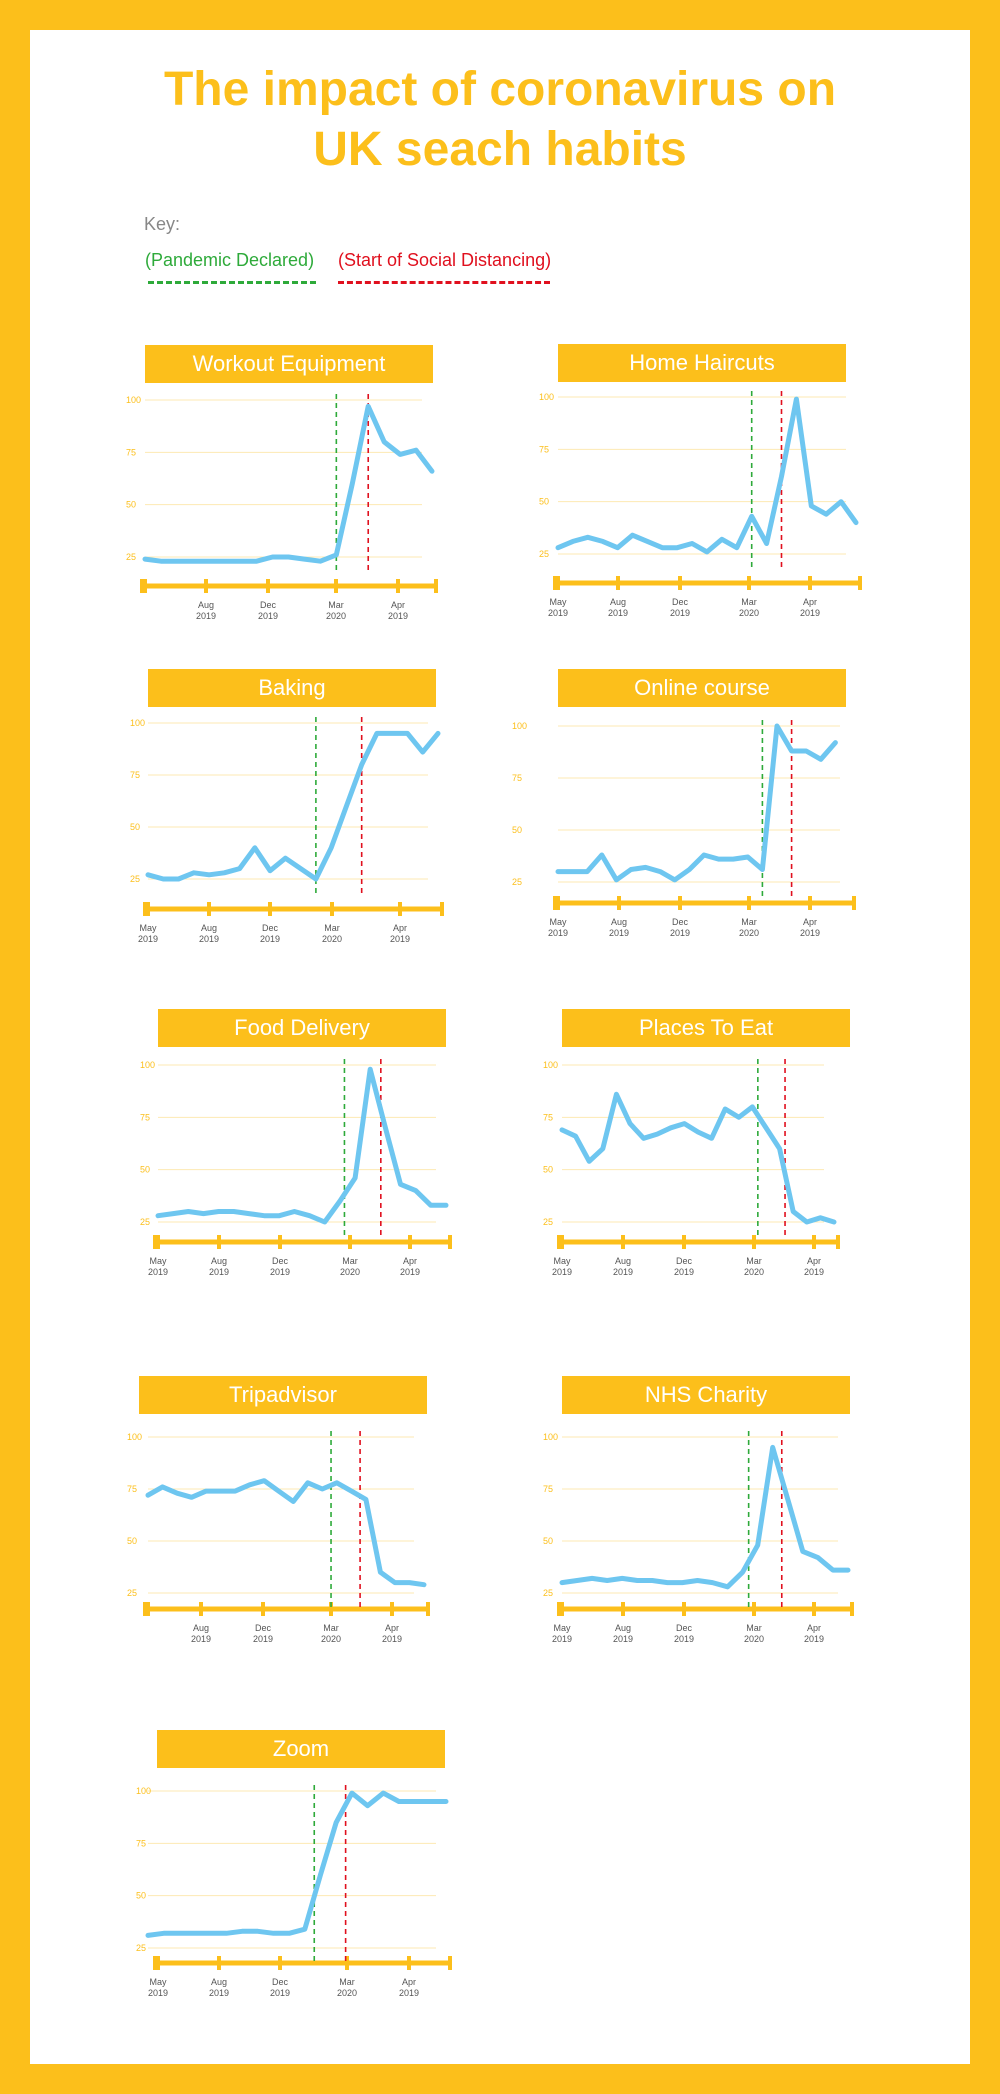 The image size is (1000, 2094). I want to click on baking-x-tick-label: Aug, so click(209, 928).